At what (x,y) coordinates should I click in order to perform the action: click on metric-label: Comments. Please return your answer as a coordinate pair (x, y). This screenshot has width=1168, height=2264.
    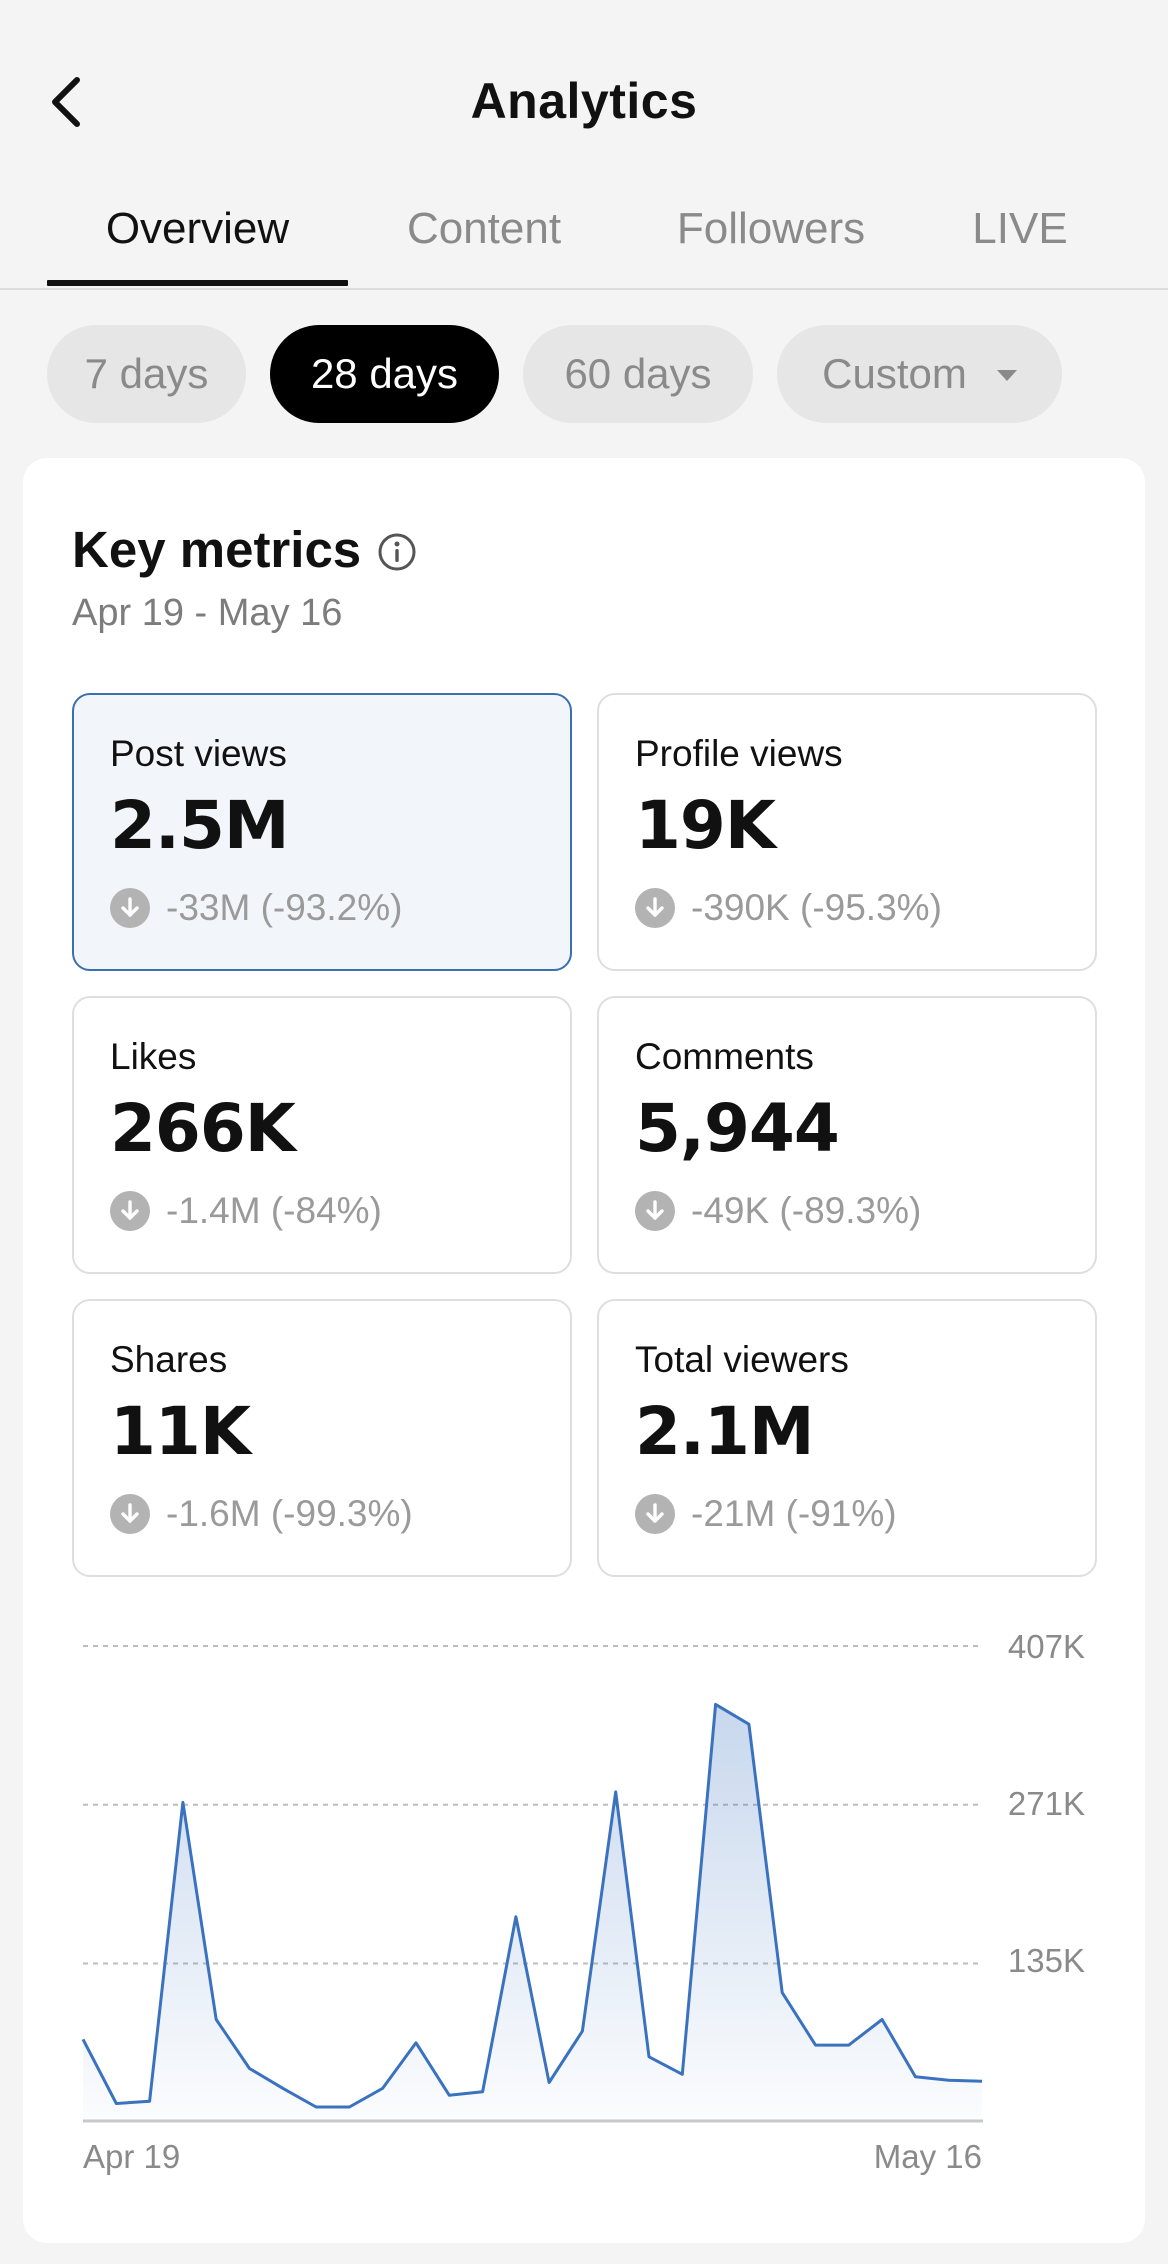
    Looking at the image, I should click on (724, 1056).